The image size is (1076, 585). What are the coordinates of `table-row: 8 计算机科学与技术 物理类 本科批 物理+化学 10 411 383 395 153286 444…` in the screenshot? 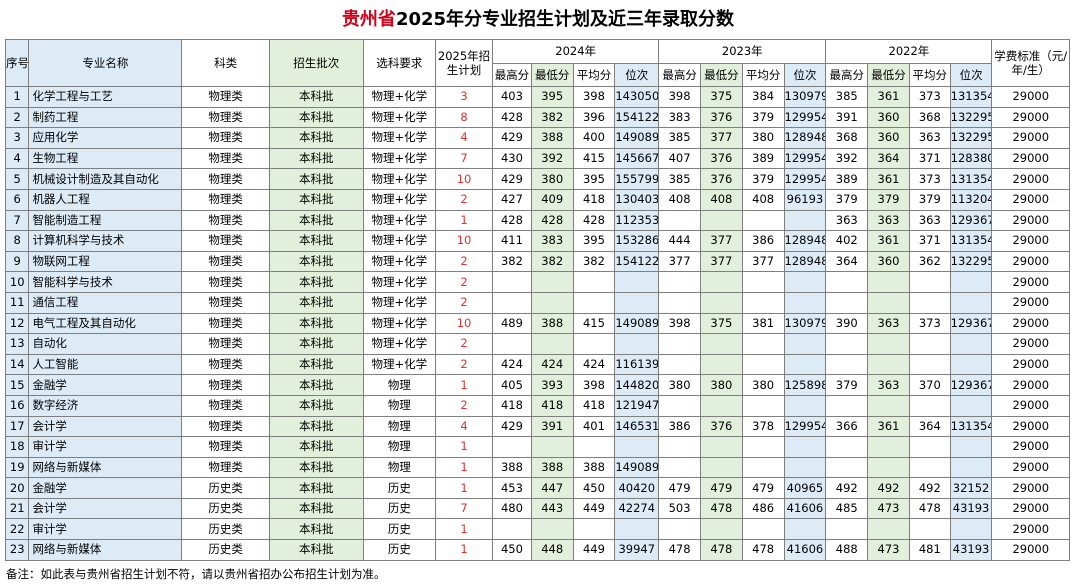 It's located at (537, 241).